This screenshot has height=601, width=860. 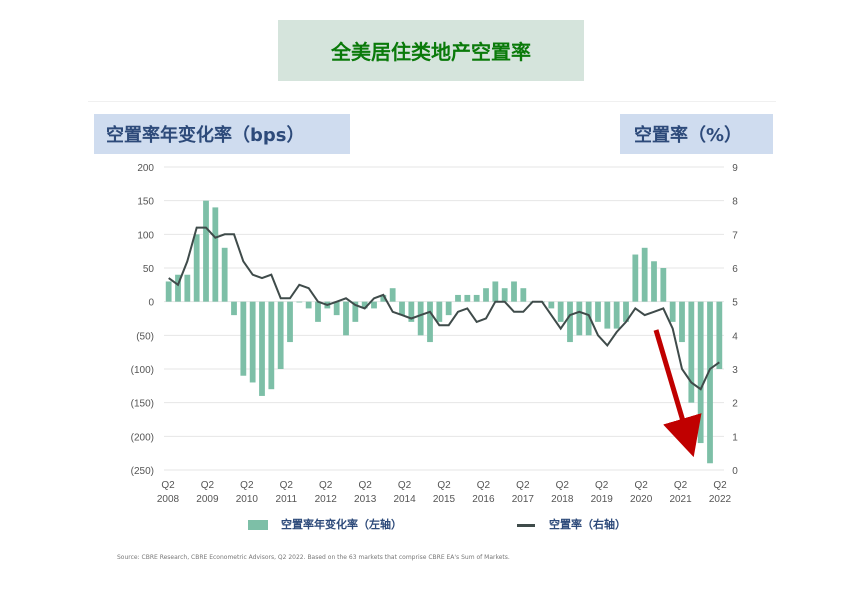 What do you see at coordinates (735, 269) in the screenshot?
I see `right-tick-label: 6` at bounding box center [735, 269].